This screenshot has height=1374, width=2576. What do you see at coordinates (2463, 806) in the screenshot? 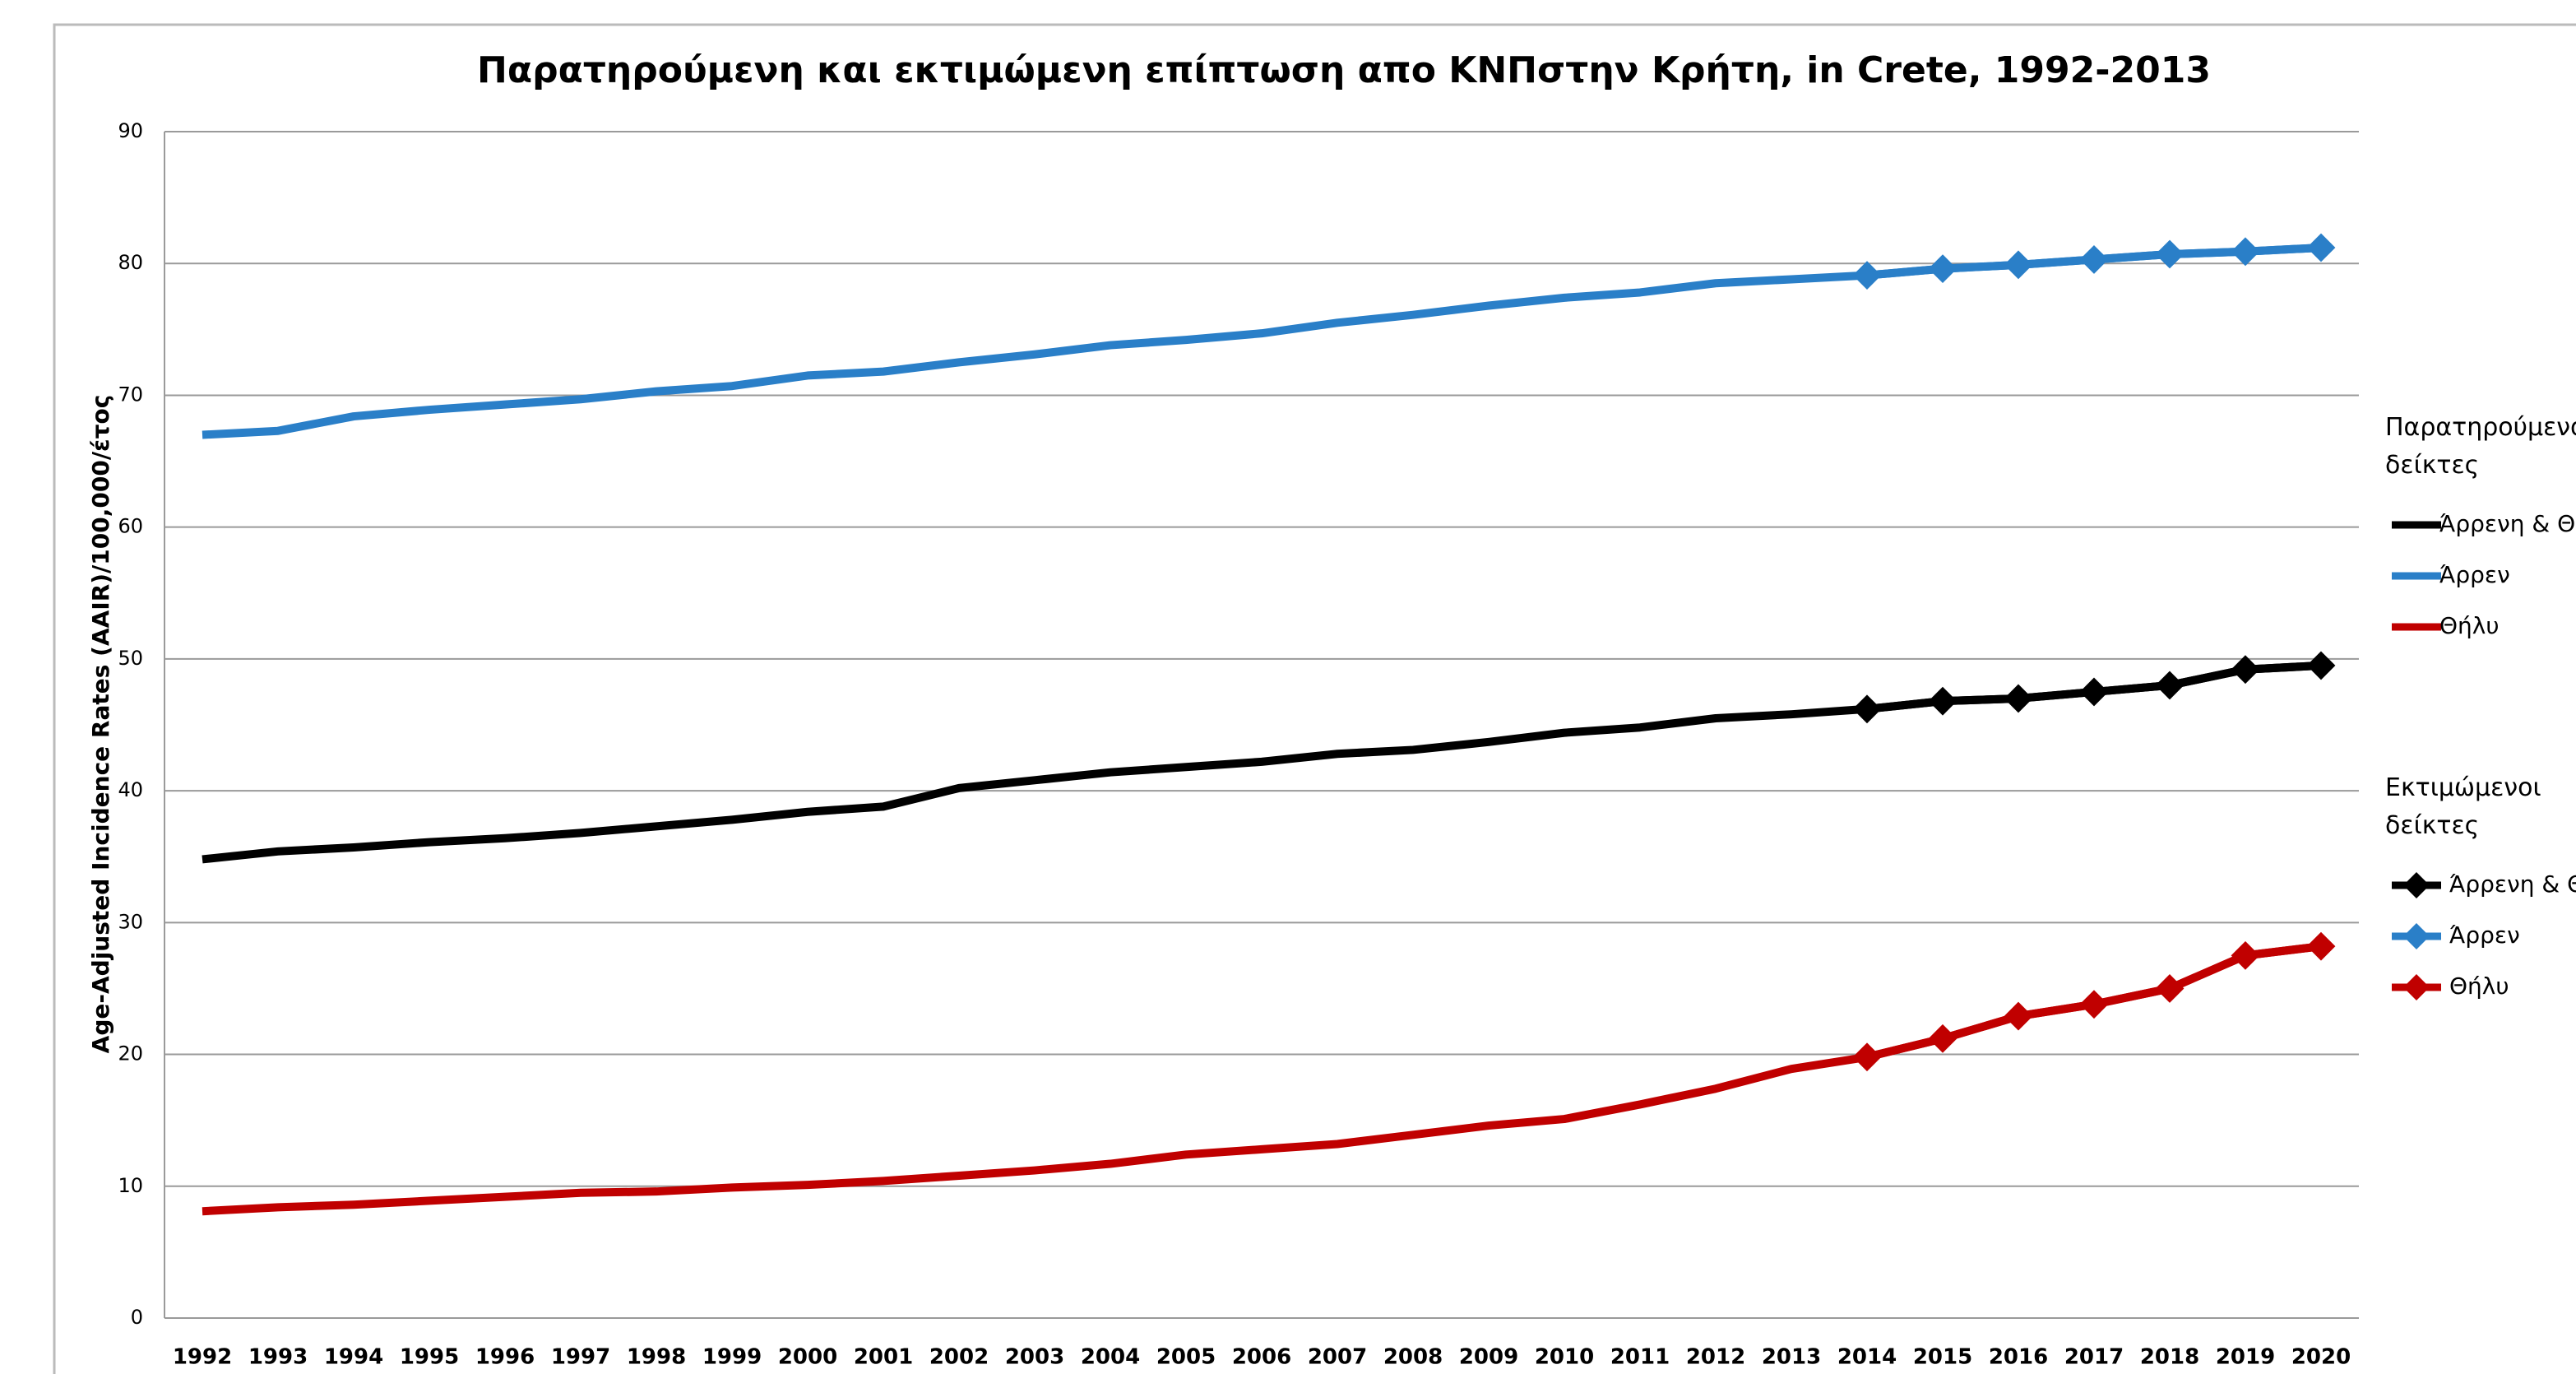
I see `legend-group-title: Εκτιμώμενοι δείκτες` at bounding box center [2463, 806].